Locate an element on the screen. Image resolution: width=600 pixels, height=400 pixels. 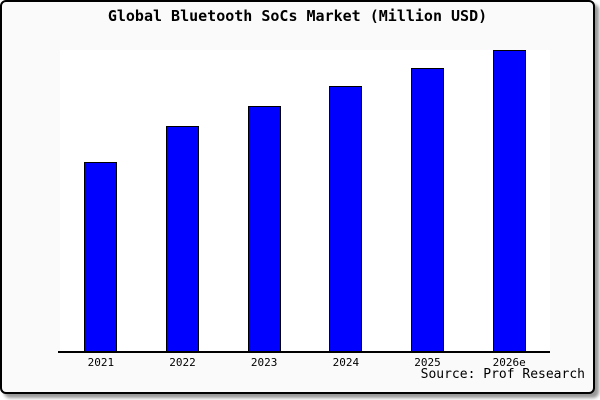
x-tick-label-2026e: 2026e is located at coordinates (509, 362).